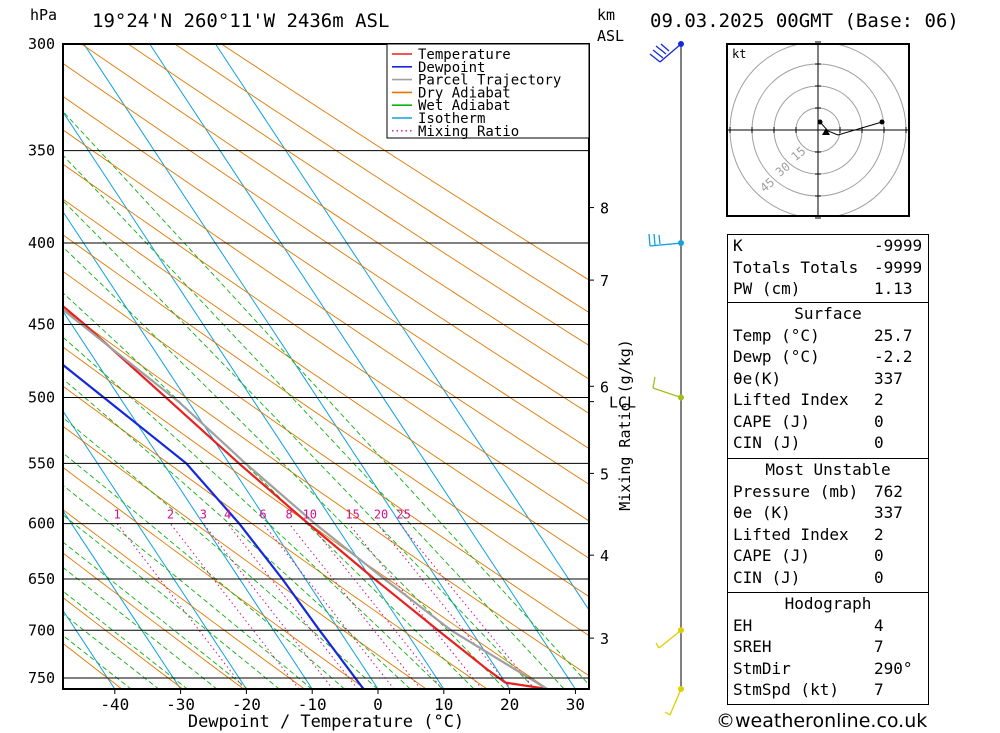 This screenshot has width=1000, height=733. What do you see at coordinates (41, 678) in the screenshot?
I see `pressure-tick-label: 750` at bounding box center [41, 678].